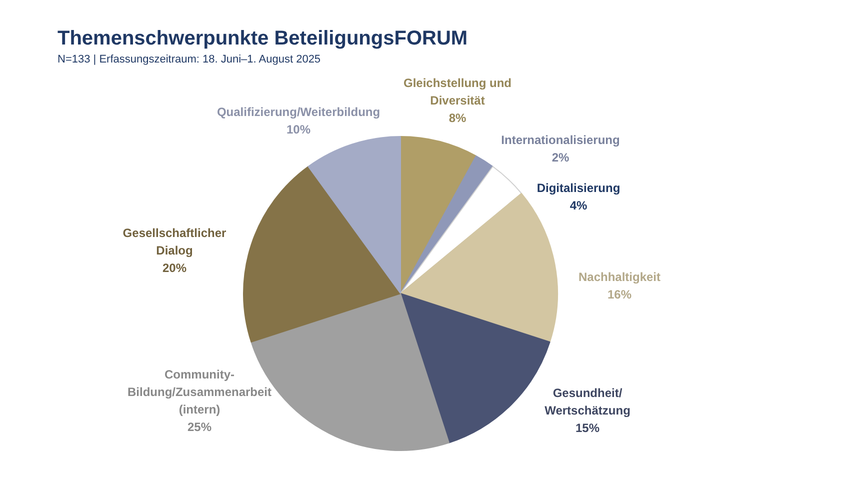 Image resolution: width=850 pixels, height=478 pixels. Describe the element at coordinates (199, 391) in the screenshot. I see `slice-label: Community- Bildung/Zusammenarbeit (intern)` at that location.